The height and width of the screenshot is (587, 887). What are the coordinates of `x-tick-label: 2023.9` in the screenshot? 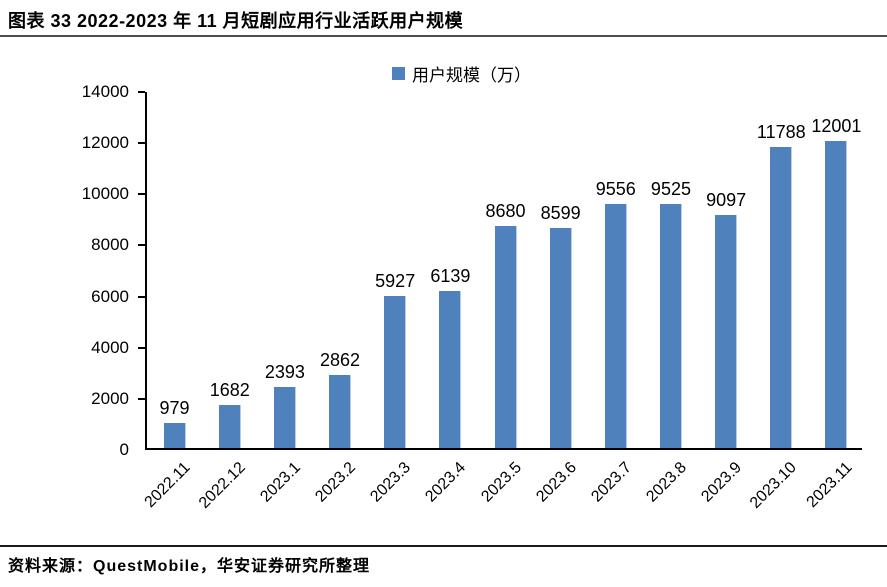 It's located at (722, 482).